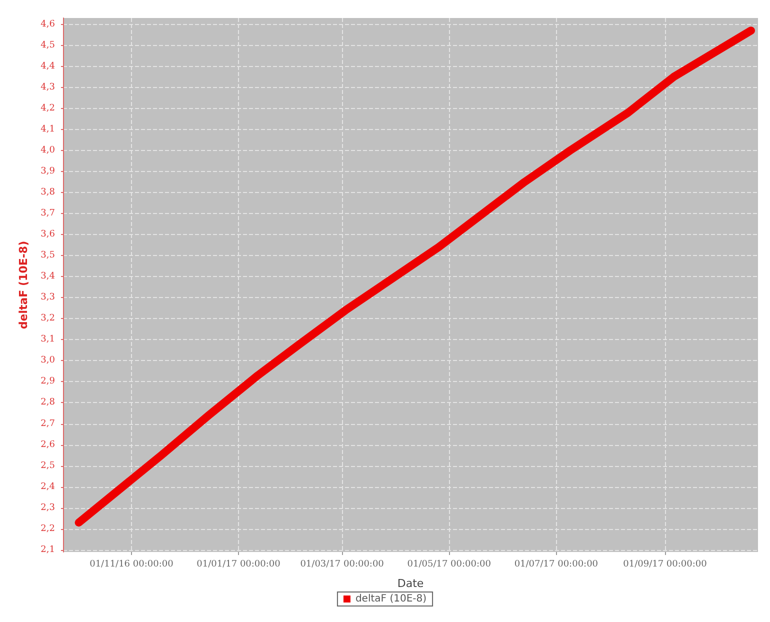  I want to click on y-tick-label: 3,9, so click(48, 171).